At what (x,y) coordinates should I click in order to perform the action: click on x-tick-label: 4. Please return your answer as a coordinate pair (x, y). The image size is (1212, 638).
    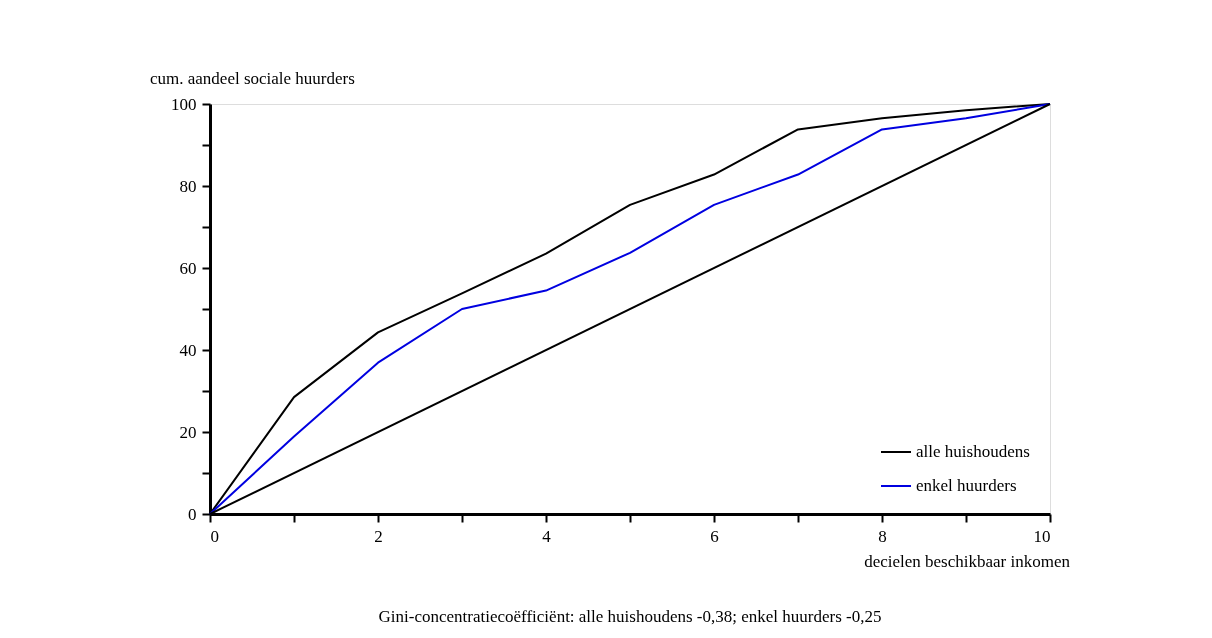
    Looking at the image, I should click on (547, 536).